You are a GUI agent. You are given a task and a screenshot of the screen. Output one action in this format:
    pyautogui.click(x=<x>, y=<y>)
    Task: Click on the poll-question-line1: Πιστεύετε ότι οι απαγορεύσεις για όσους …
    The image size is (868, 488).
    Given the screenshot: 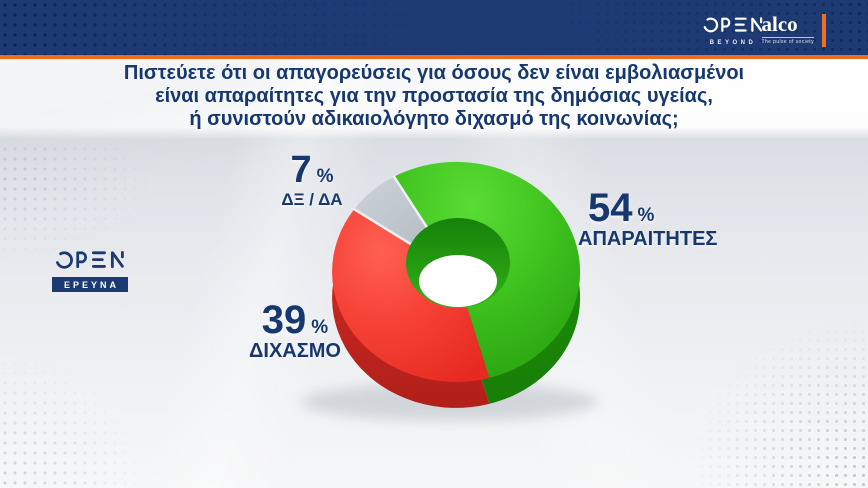 What is the action you would take?
    pyautogui.click(x=434, y=73)
    